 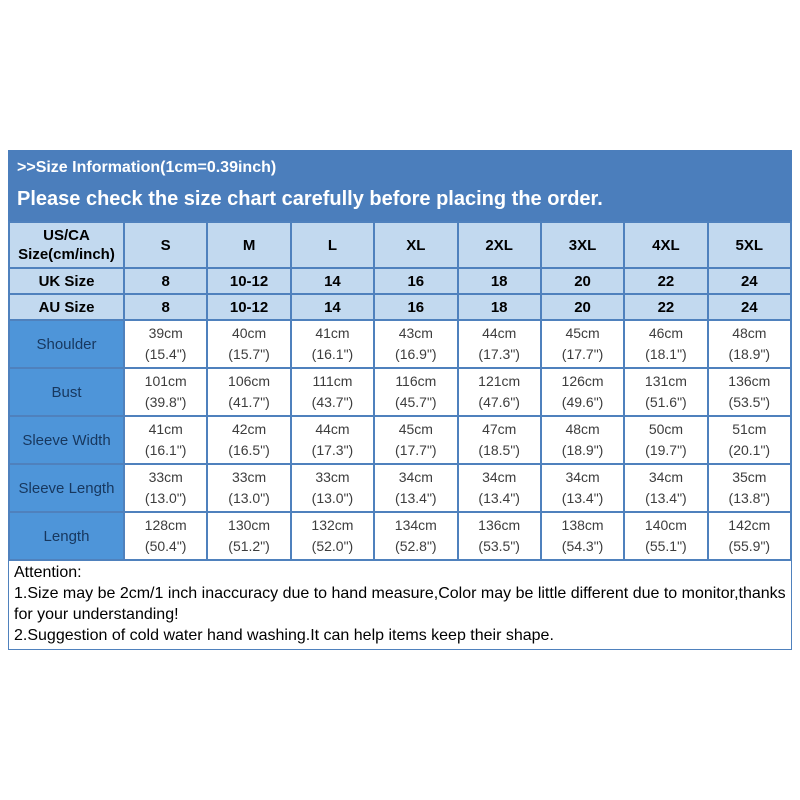 I want to click on inch-value: (41.7"), so click(x=249, y=402).